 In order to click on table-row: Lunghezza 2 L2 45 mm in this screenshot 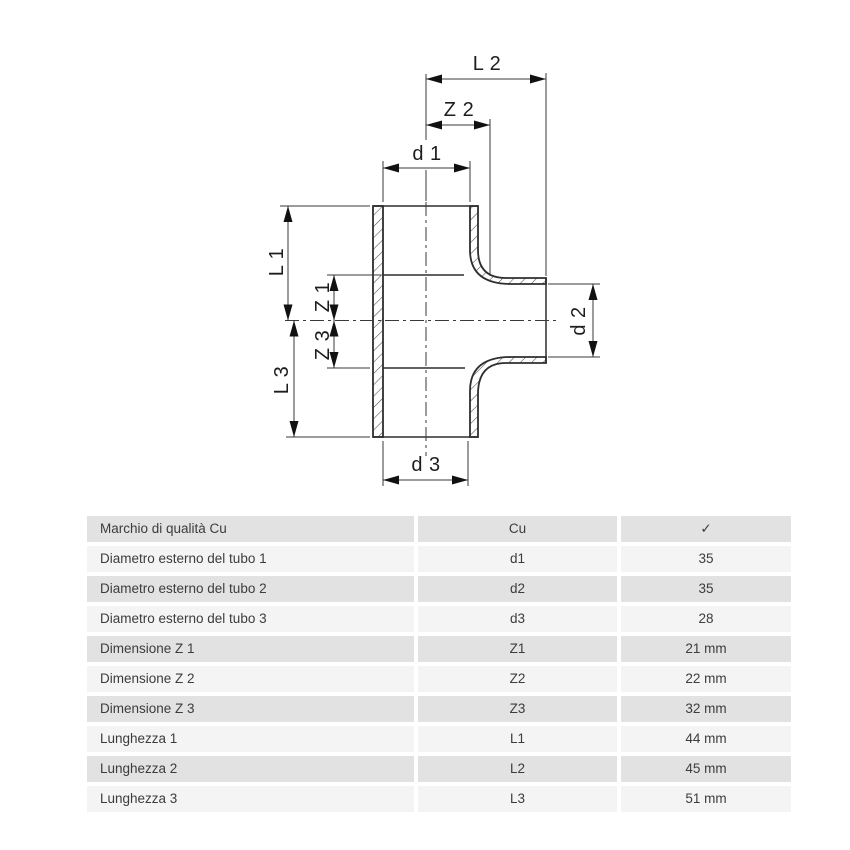, I will do `click(439, 769)`.